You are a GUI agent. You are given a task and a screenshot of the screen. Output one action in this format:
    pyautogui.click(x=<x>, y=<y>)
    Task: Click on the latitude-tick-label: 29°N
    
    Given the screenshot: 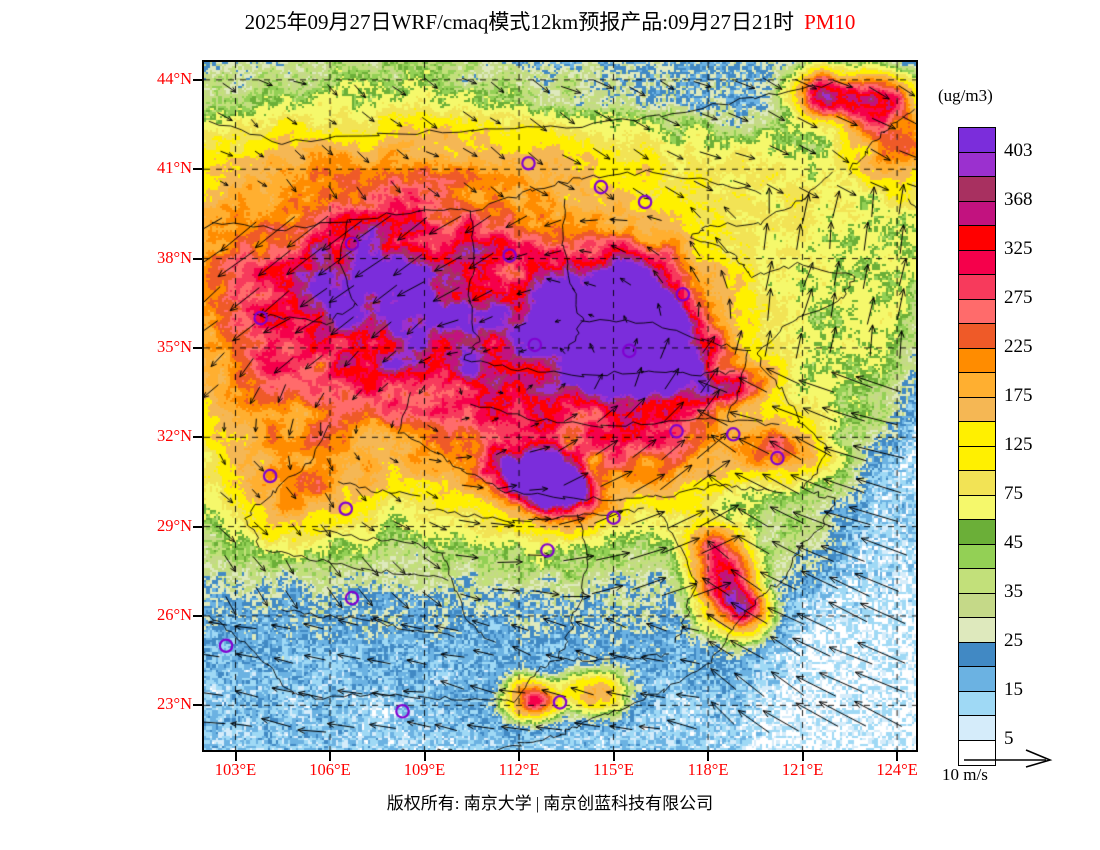 What is the action you would take?
    pyautogui.click(x=174, y=525)
    